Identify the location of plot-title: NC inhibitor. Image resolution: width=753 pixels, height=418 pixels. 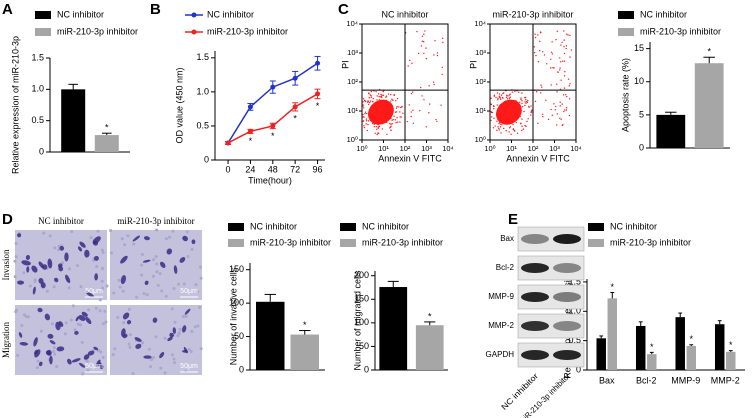
(404, 14).